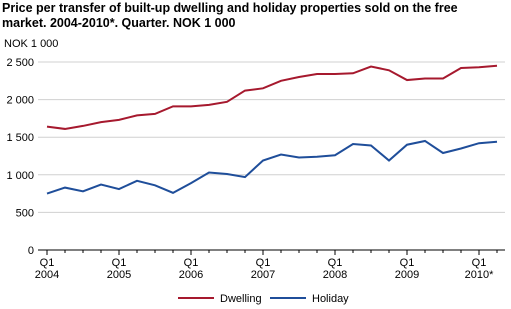 The width and height of the screenshot is (511, 309). Describe the element at coordinates (335, 269) in the screenshot. I see `x-tick-label: Q1 2008` at that location.